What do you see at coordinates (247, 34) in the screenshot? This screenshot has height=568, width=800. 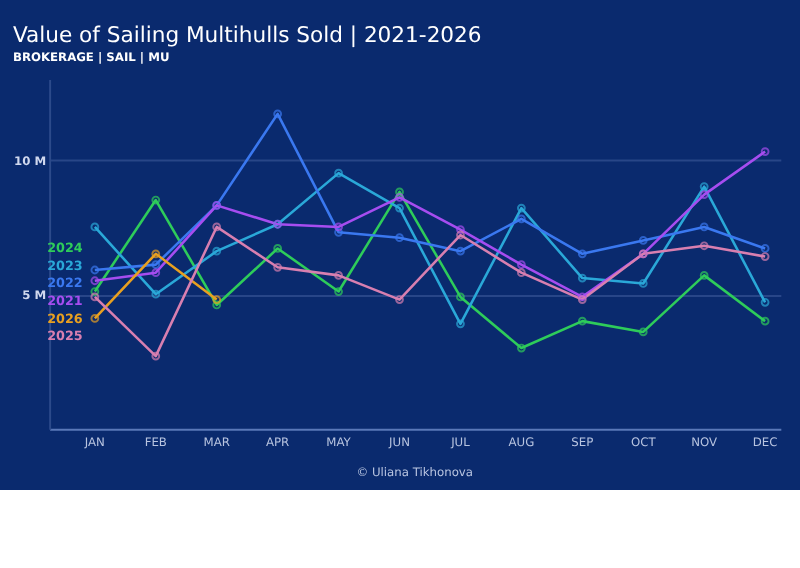 I see `chart-title: Value of Sailing Multihulls Sold | 2021-2026` at bounding box center [247, 34].